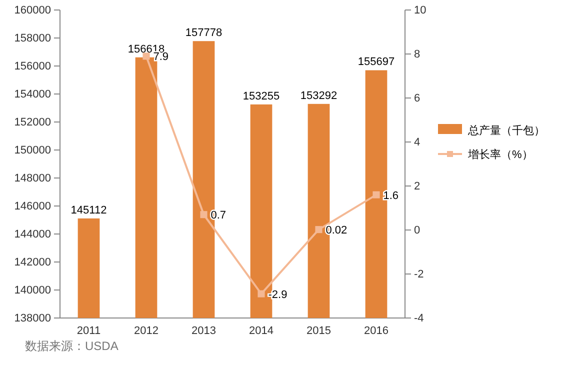 The image size is (580, 367). I want to click on y2-tick-label: 2, so click(417, 186).